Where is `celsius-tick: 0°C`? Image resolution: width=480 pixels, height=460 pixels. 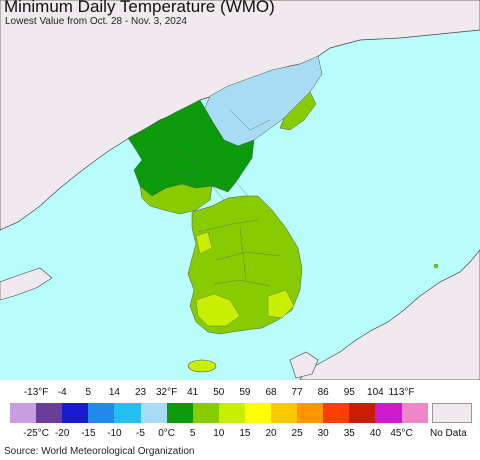 celsius-tick: 0°C is located at coordinates (166, 433).